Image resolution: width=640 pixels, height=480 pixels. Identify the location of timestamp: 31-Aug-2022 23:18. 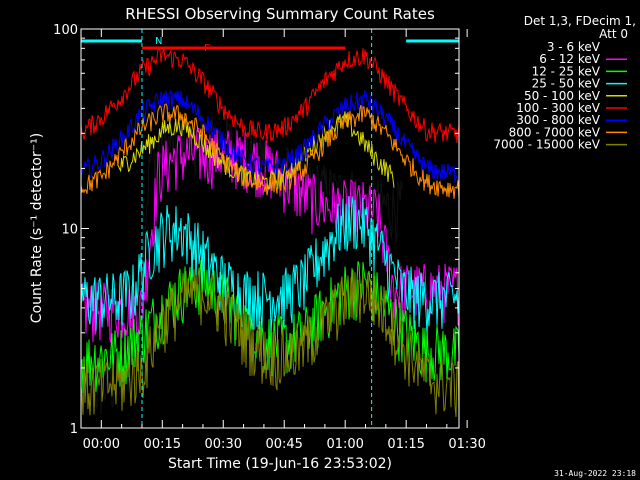
(595, 473).